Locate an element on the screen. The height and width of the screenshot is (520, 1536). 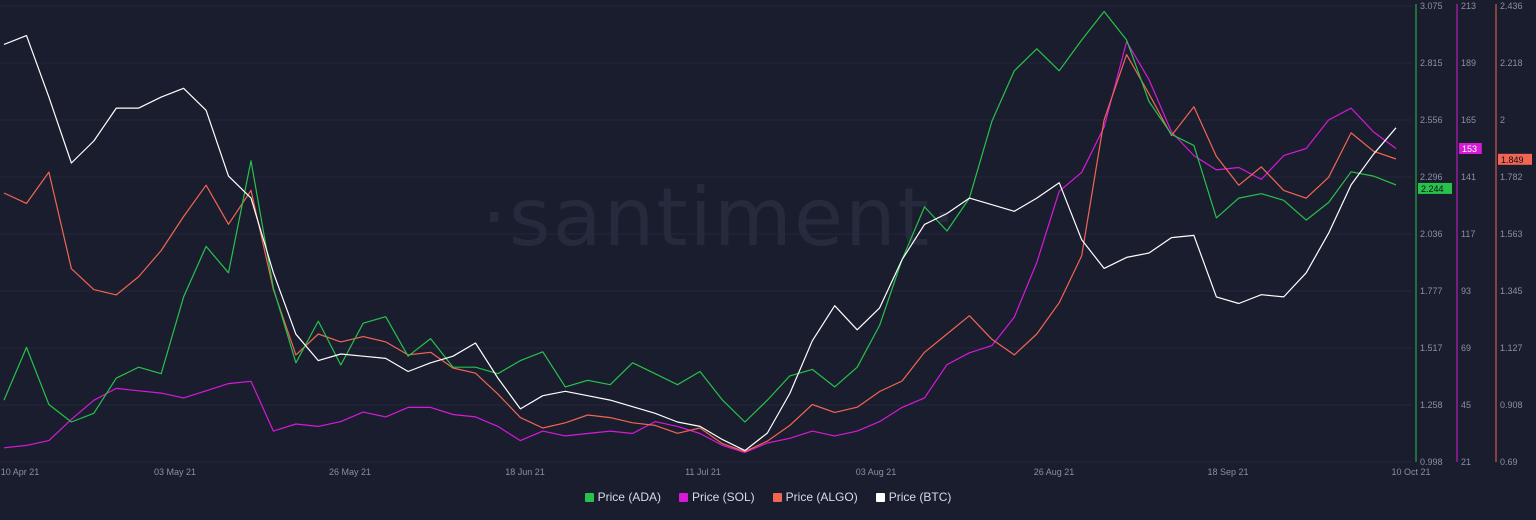
last-value-label: 1.849 is located at coordinates (1512, 160).